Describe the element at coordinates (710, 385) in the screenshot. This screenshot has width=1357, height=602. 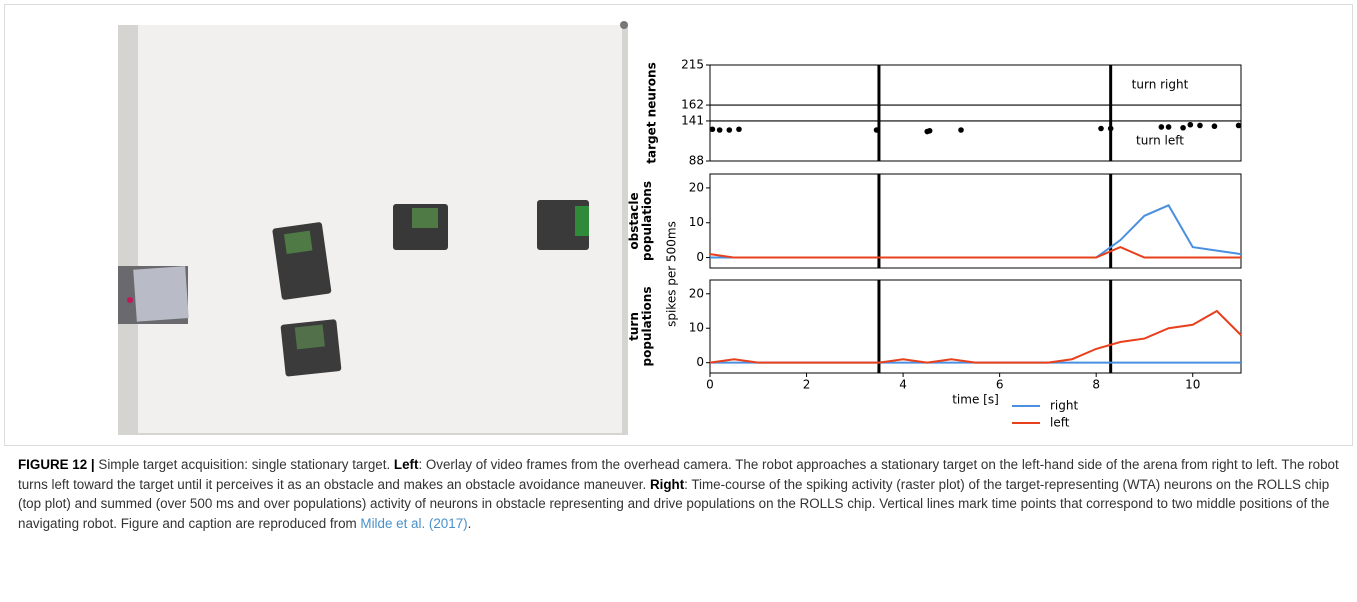
I see `x-tick-label: 0` at that location.